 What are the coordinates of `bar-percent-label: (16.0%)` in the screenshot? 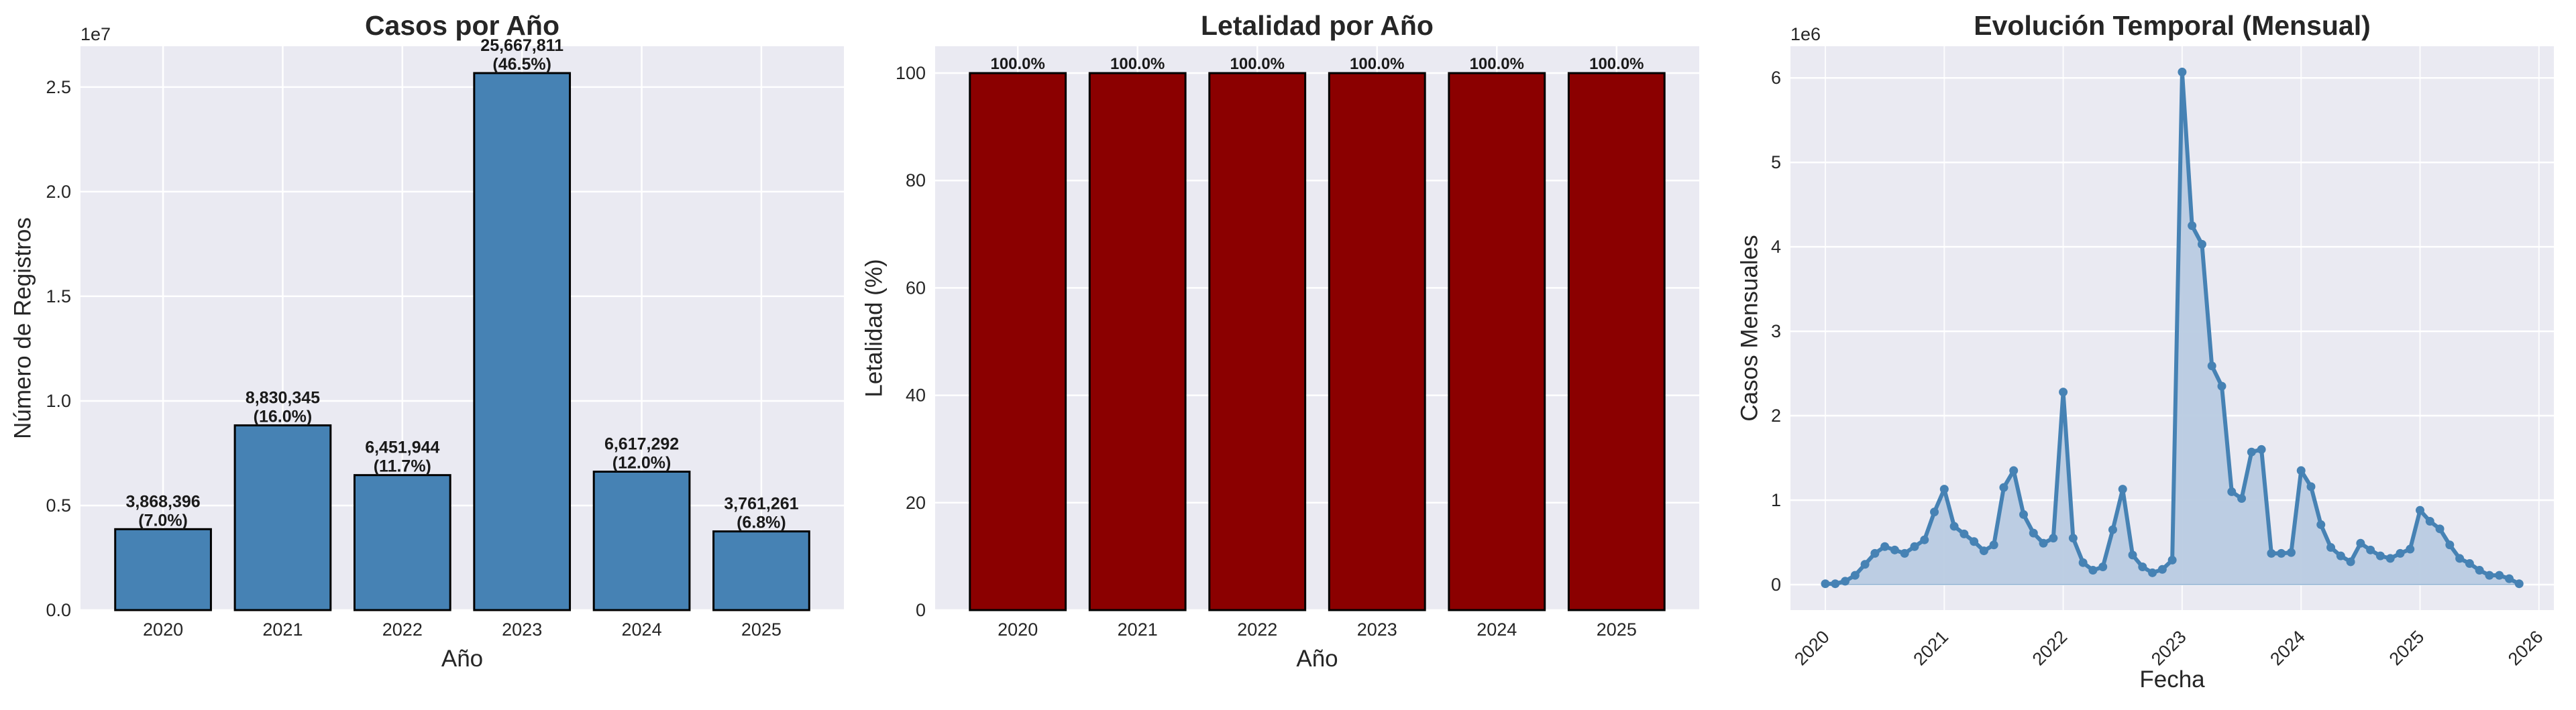 It's located at (283, 416).